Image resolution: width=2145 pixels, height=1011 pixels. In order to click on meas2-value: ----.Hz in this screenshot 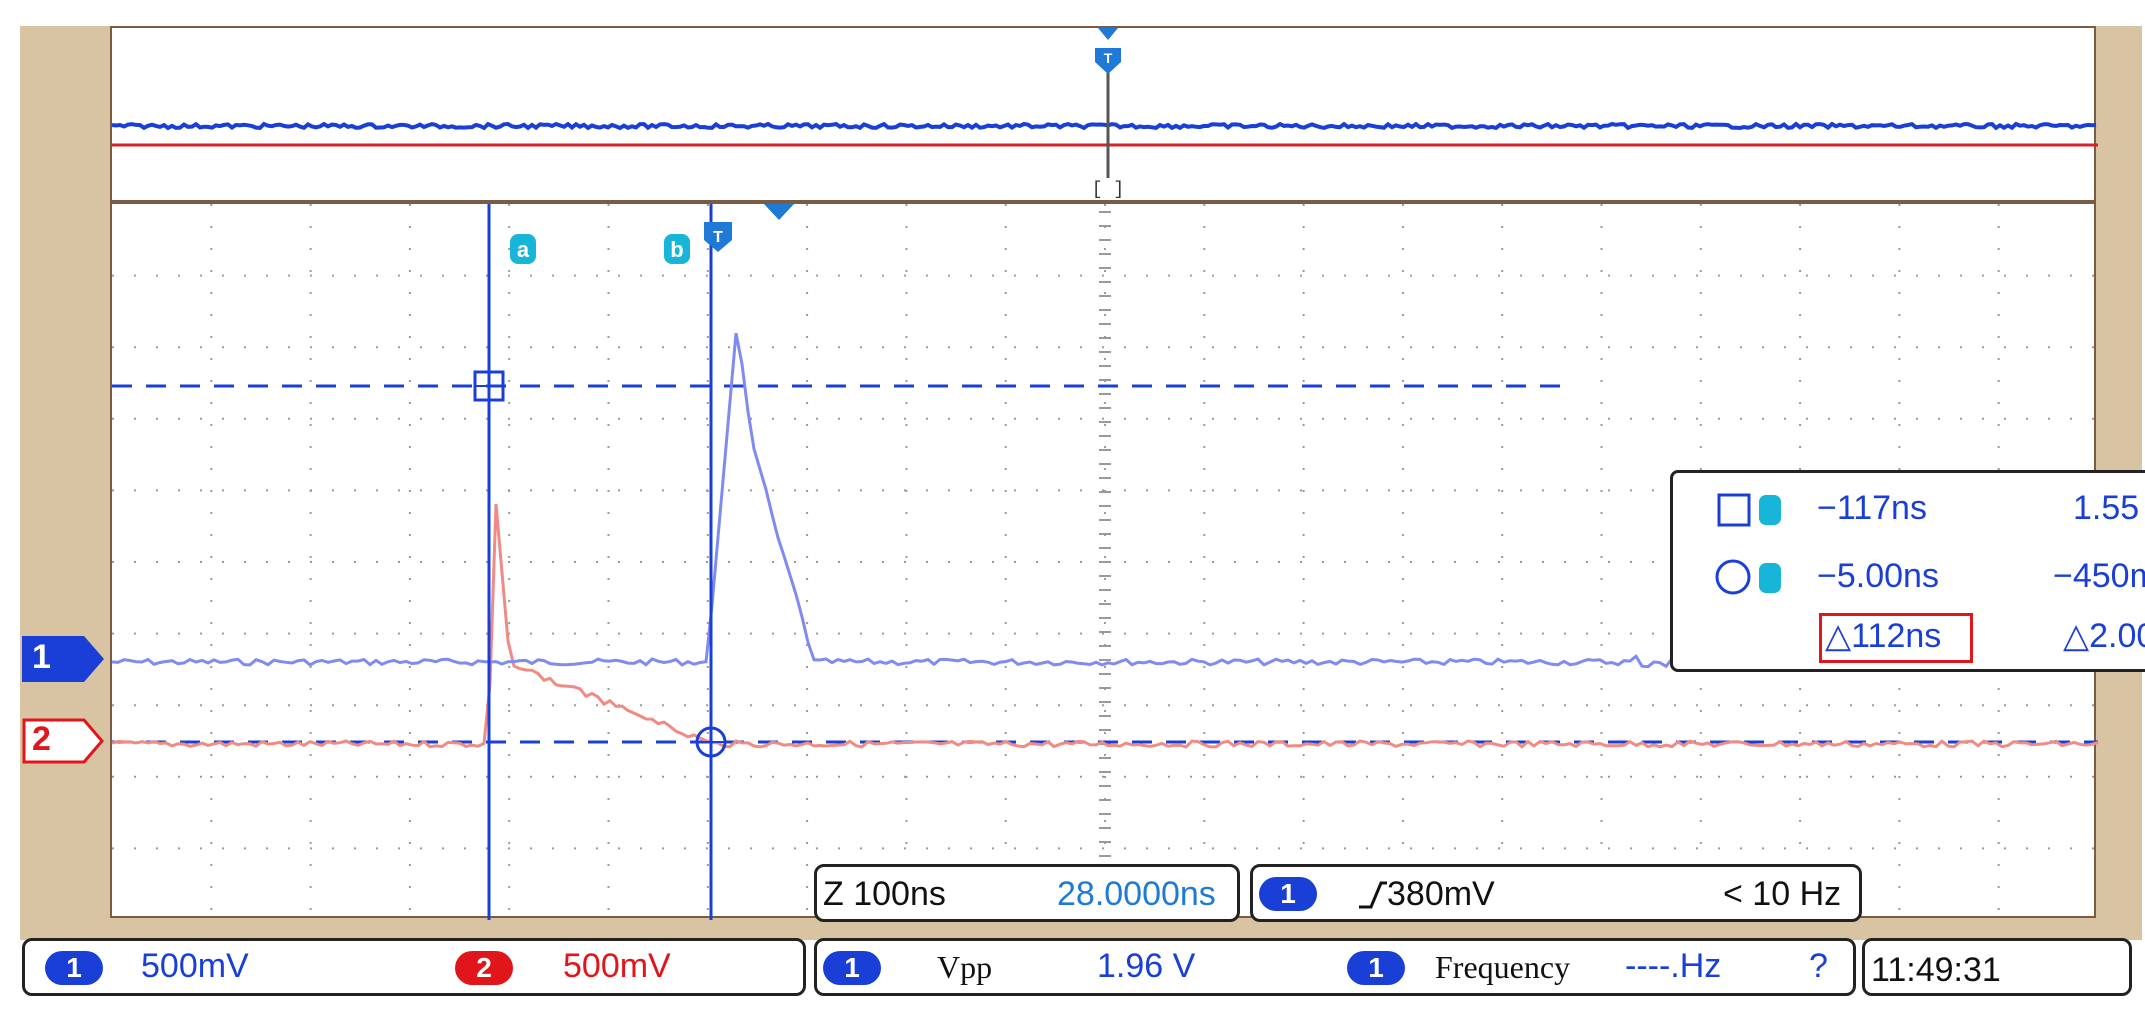, I will do `click(1673, 966)`.